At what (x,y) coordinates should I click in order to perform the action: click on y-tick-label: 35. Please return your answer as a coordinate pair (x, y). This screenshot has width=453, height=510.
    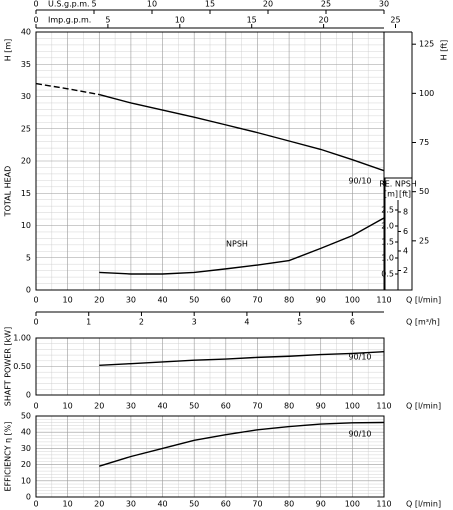
    Looking at the image, I should click on (26, 64).